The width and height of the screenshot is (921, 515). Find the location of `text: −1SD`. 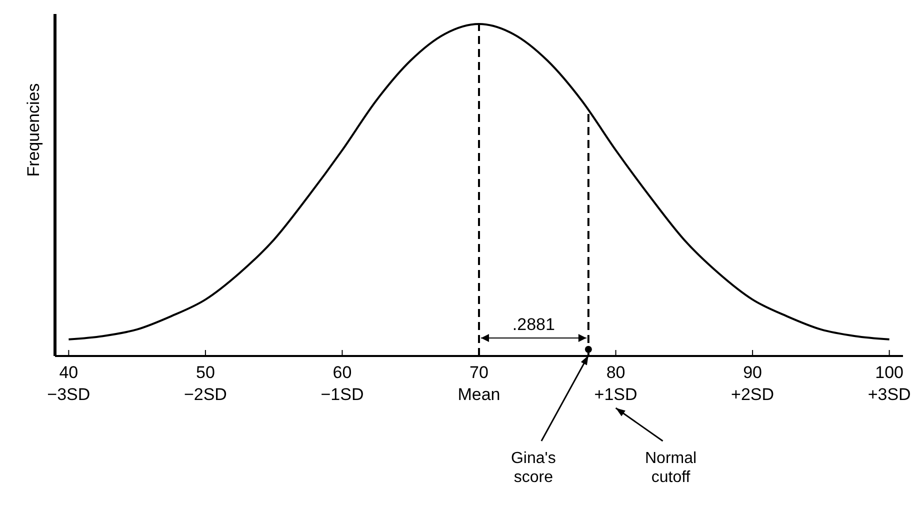

text: −1SD is located at coordinates (342, 394).